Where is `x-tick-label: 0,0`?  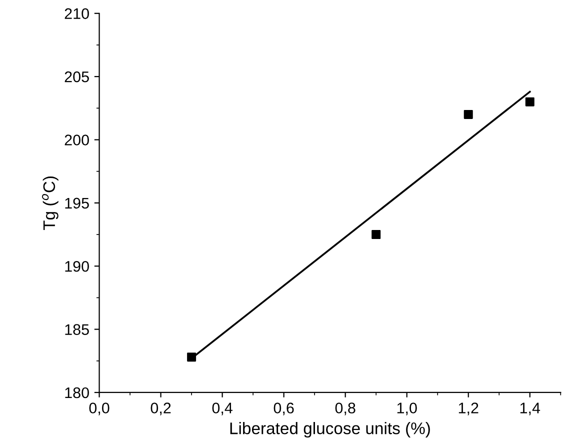
x-tick-label: 0,0 is located at coordinates (99, 409).